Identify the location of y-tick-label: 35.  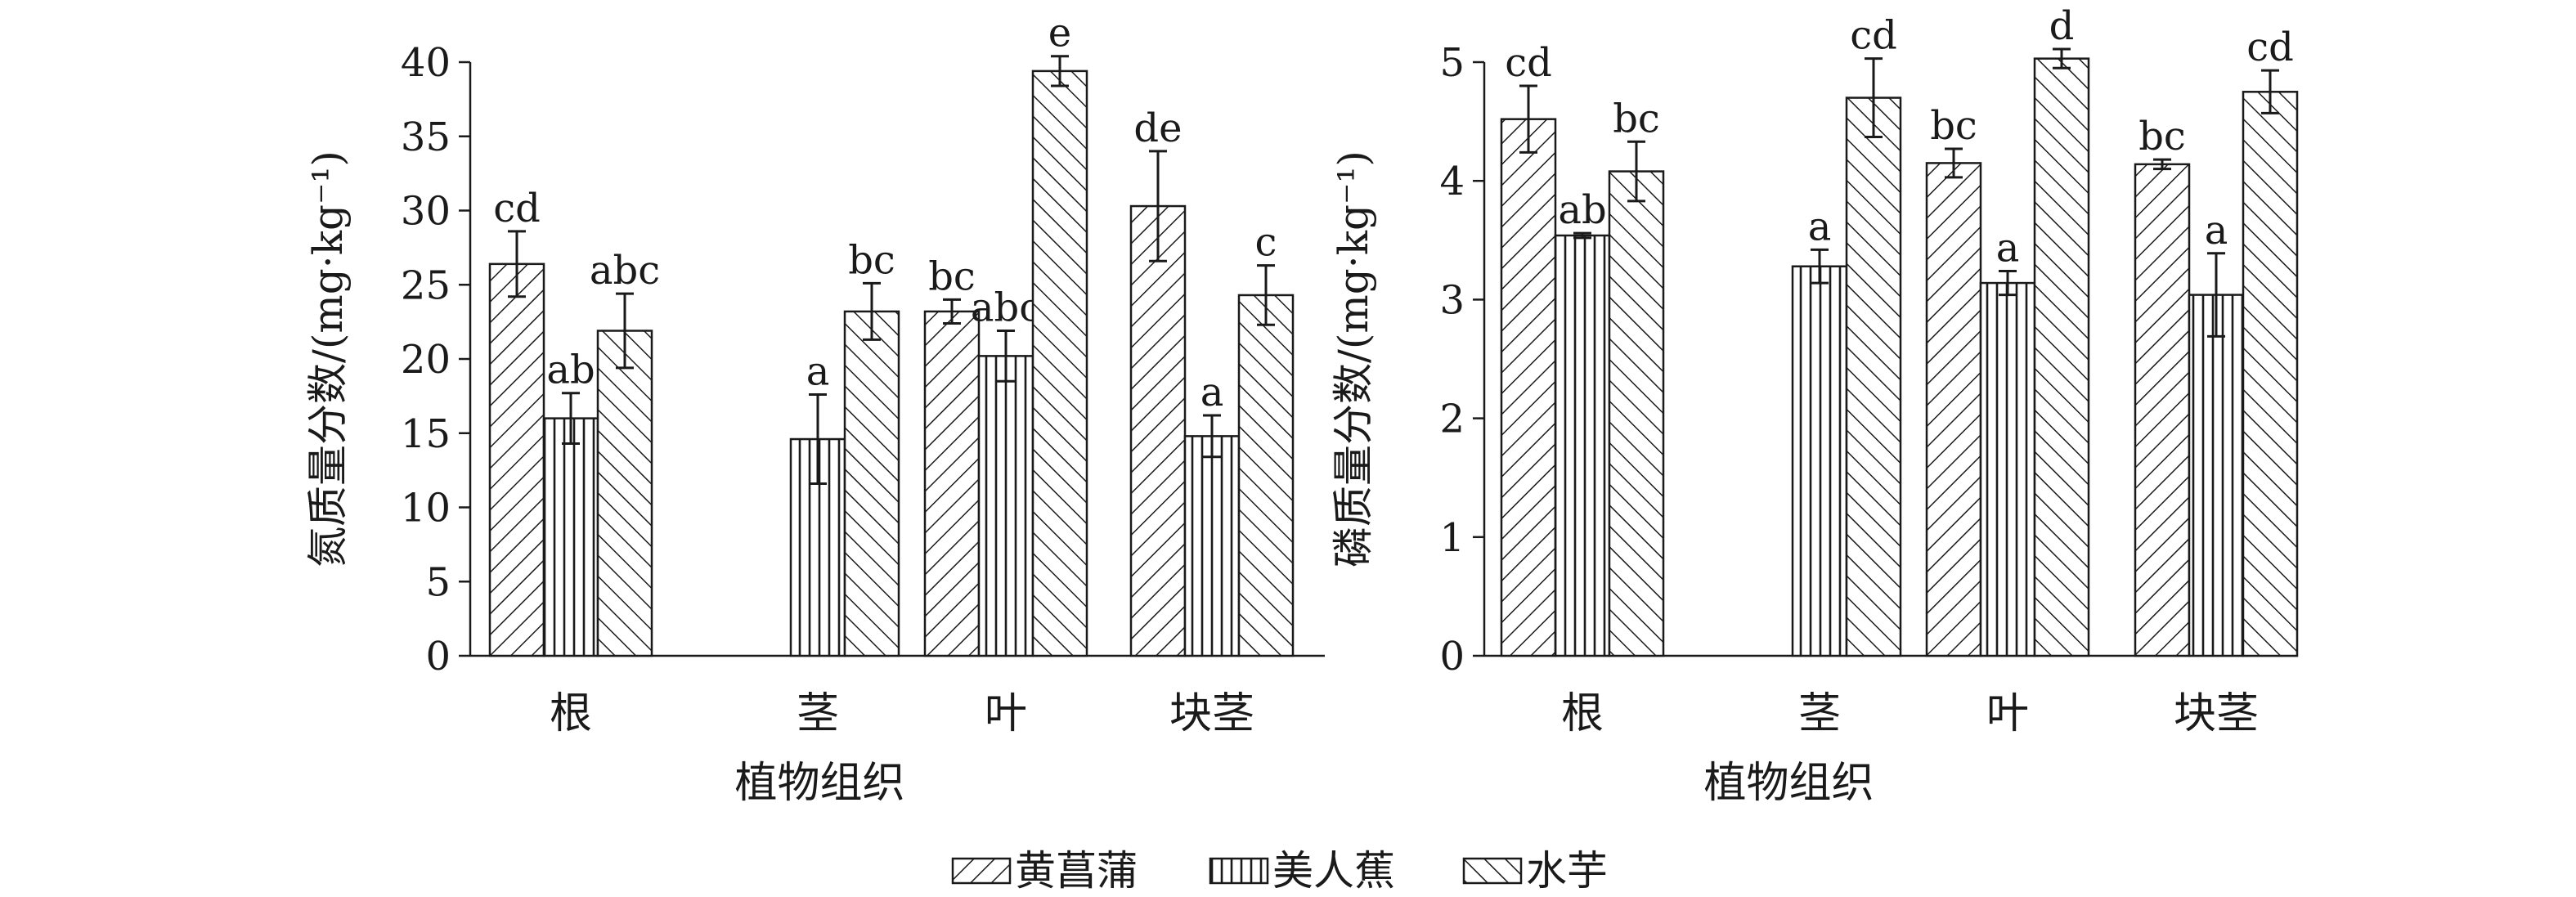
(426, 137).